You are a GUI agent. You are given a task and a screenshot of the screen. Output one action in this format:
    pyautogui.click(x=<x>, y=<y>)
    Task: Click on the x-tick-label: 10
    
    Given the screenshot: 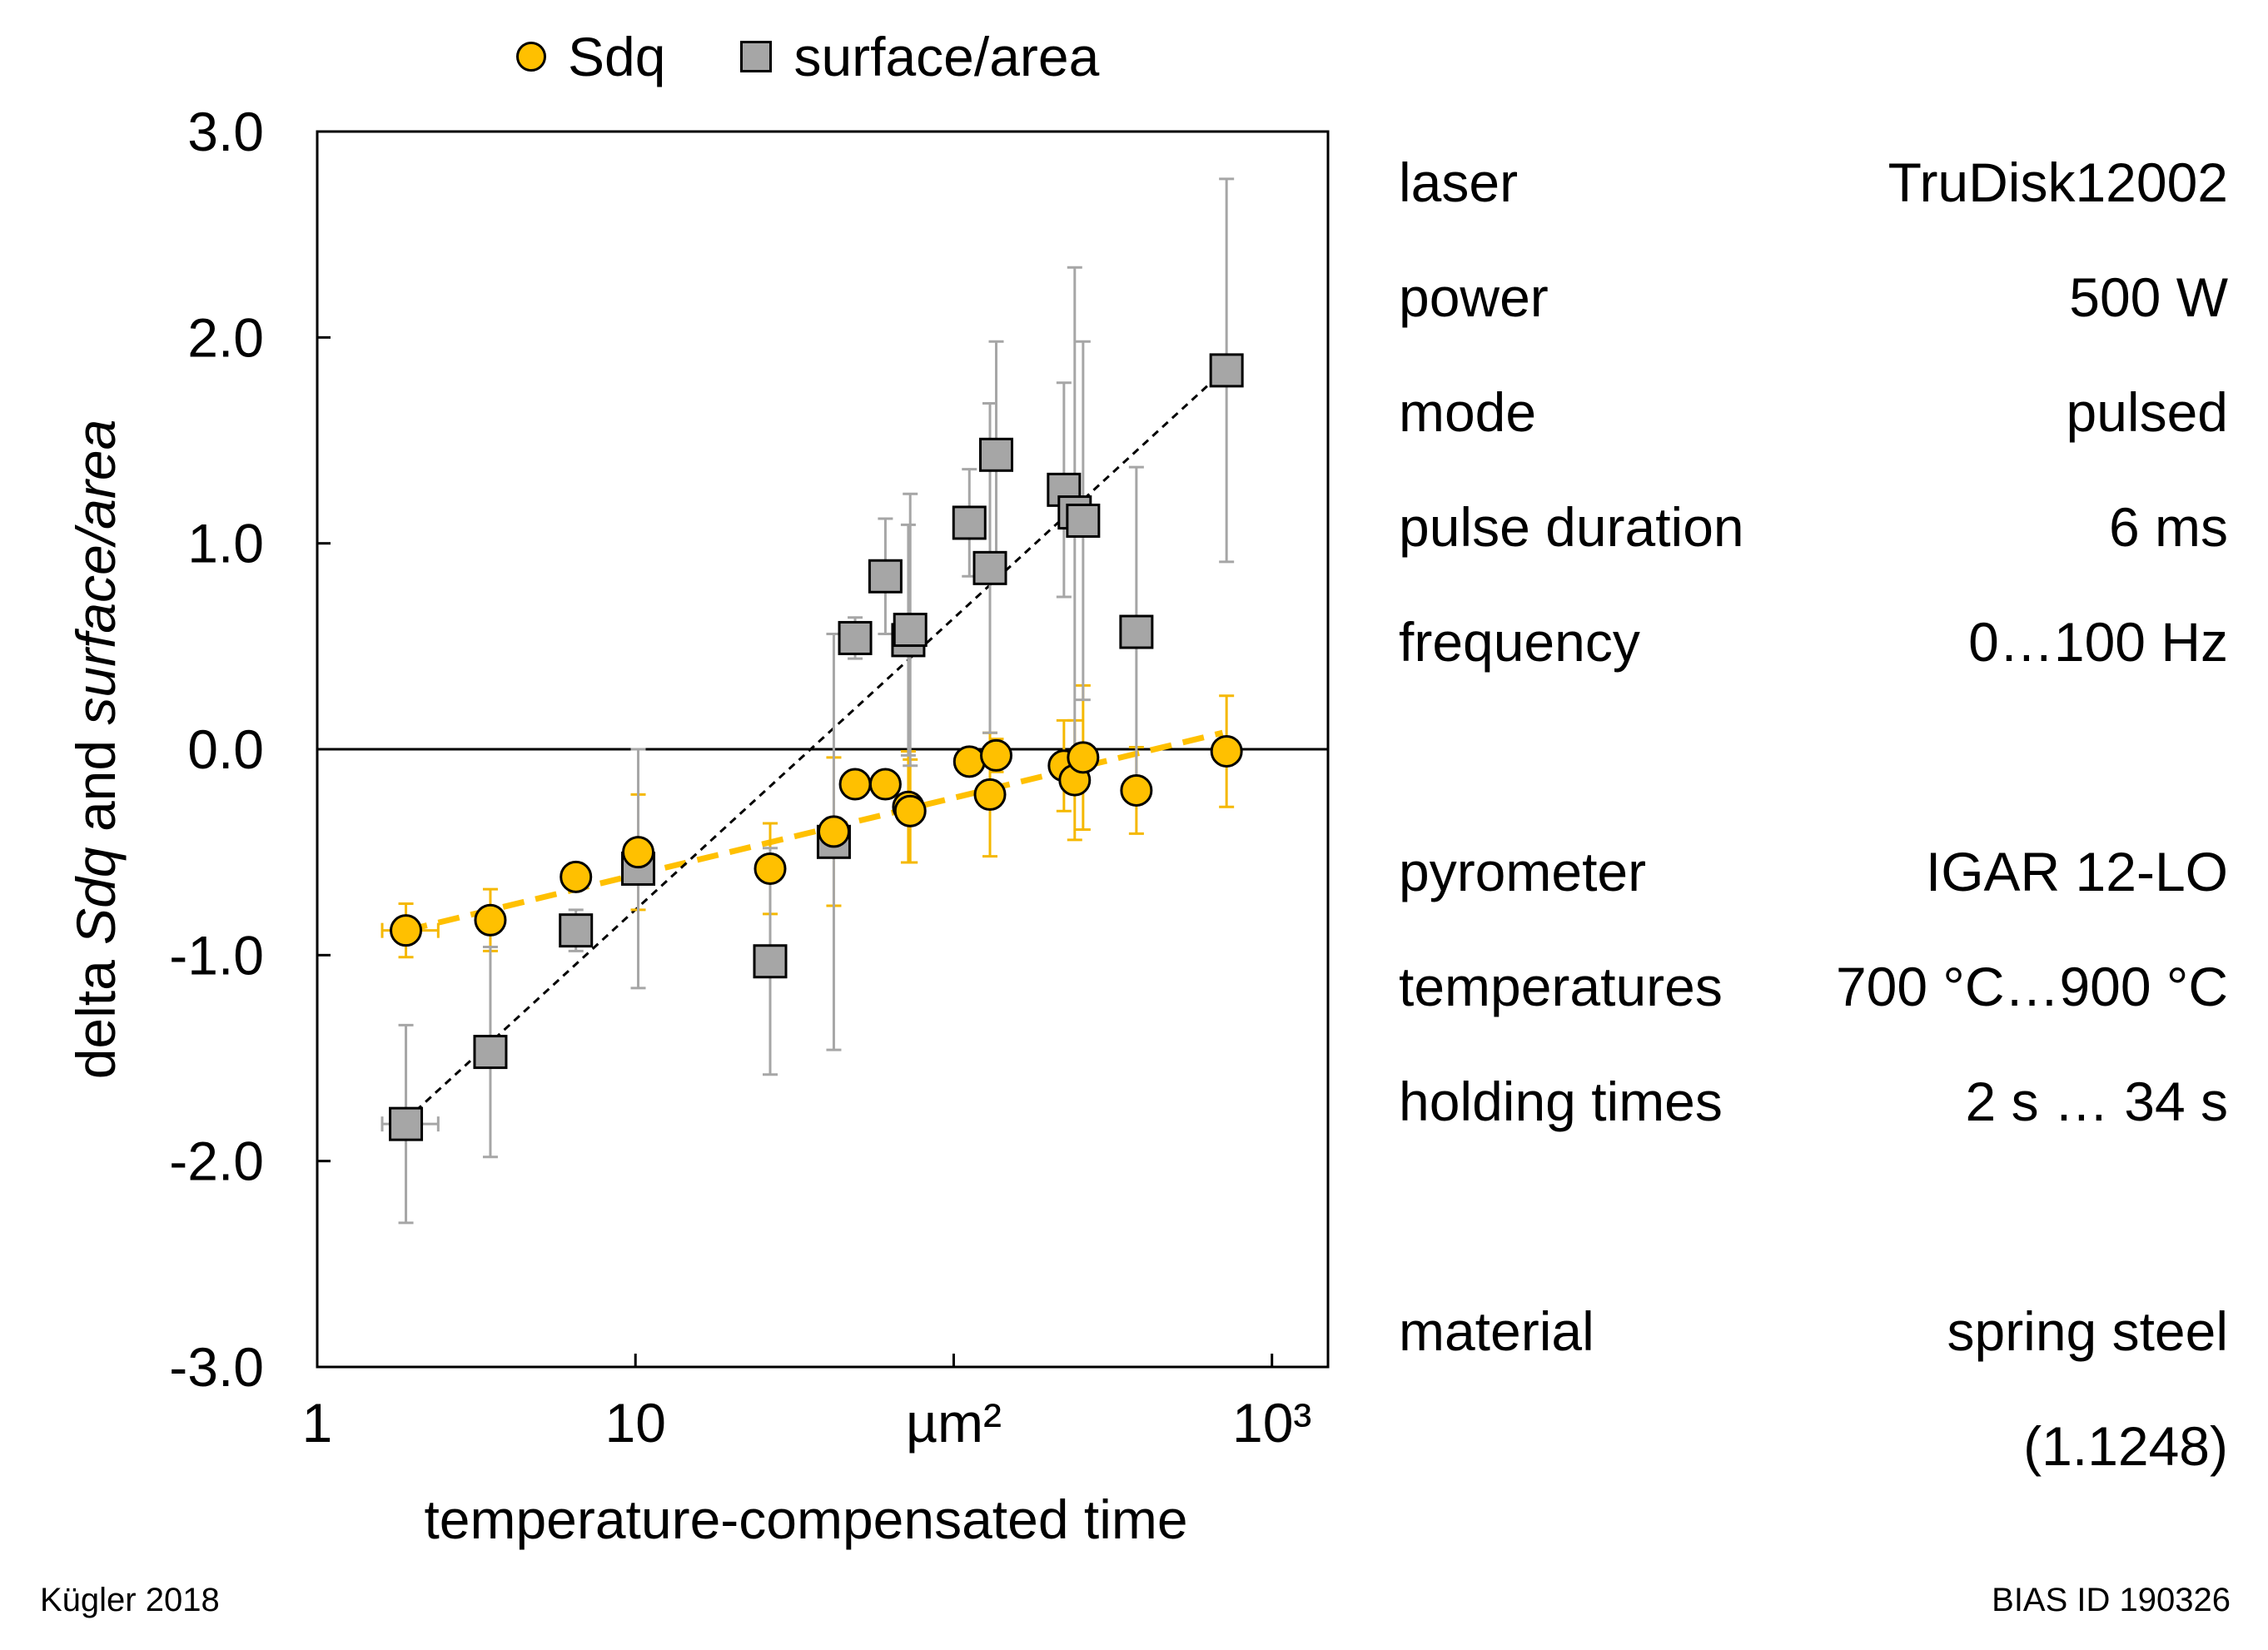 What is the action you would take?
    pyautogui.click(x=635, y=1423)
    